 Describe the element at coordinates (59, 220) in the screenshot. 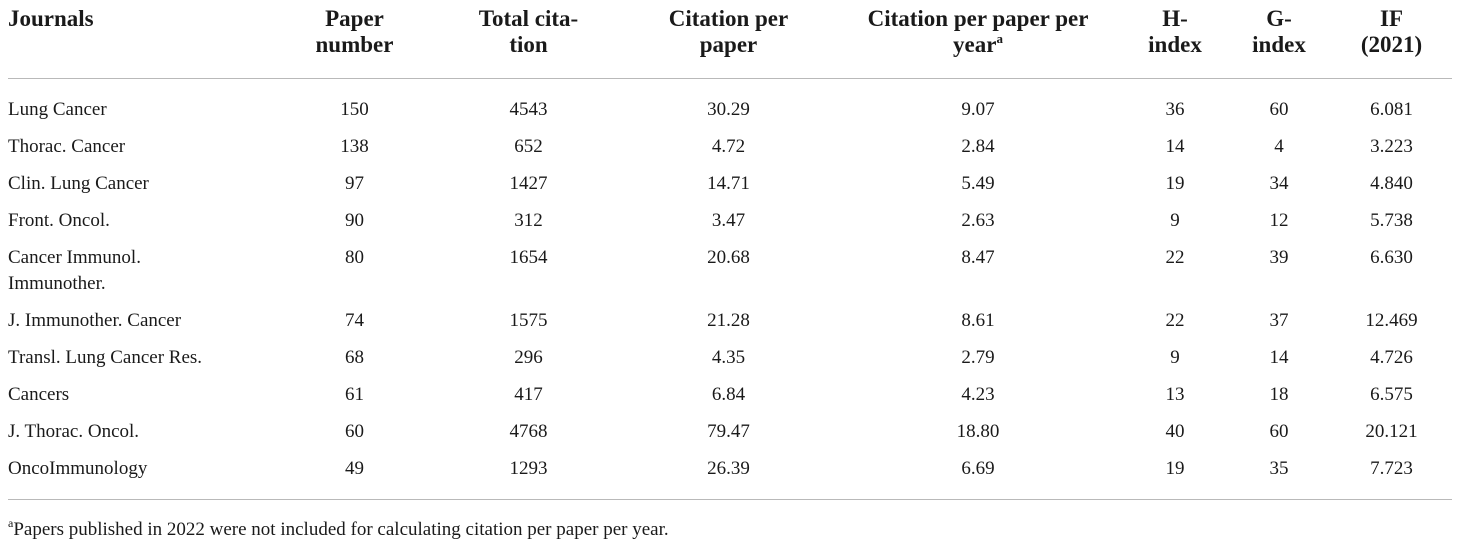

I see `cell-journal: Front. Oncol.` at that location.